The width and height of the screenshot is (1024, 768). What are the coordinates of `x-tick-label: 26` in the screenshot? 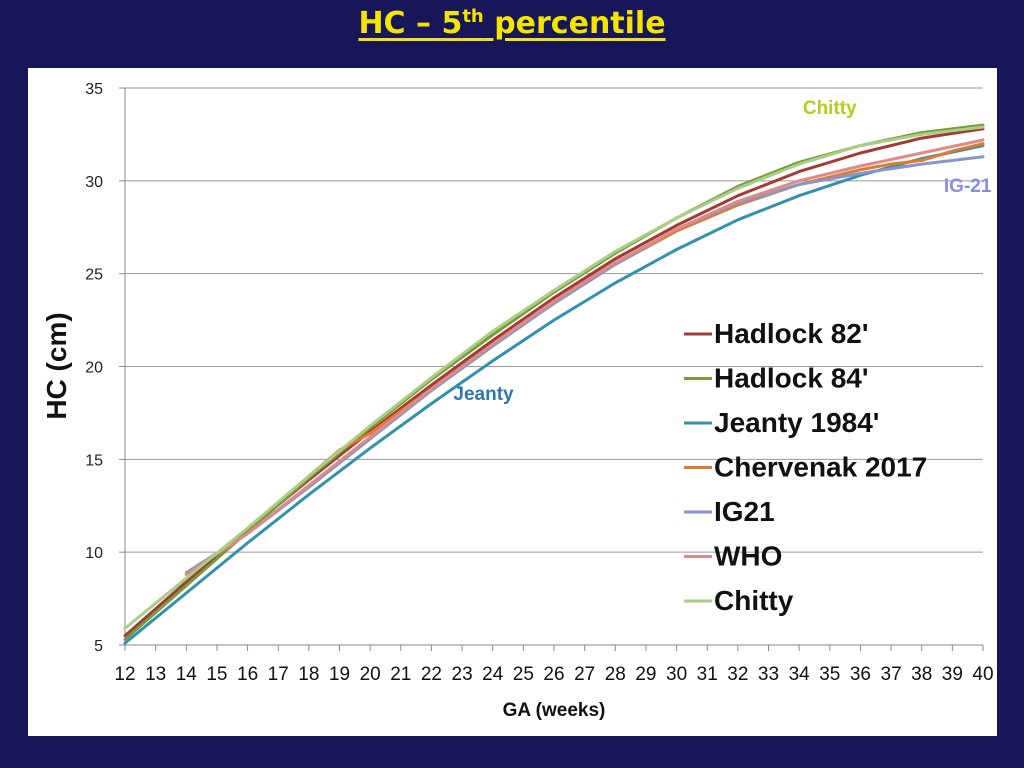 It's located at (553, 674).